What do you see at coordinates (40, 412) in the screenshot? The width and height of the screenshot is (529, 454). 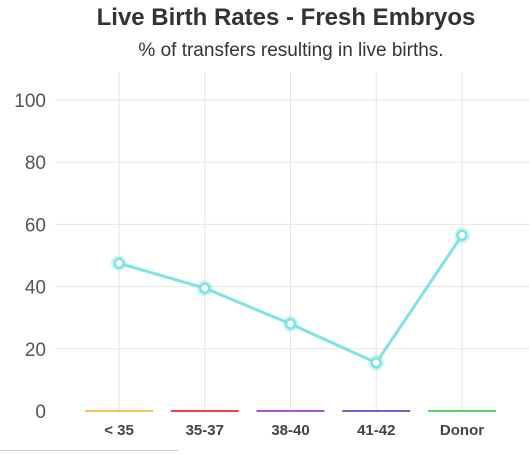 I see `y-tick-label: 0` at bounding box center [40, 412].